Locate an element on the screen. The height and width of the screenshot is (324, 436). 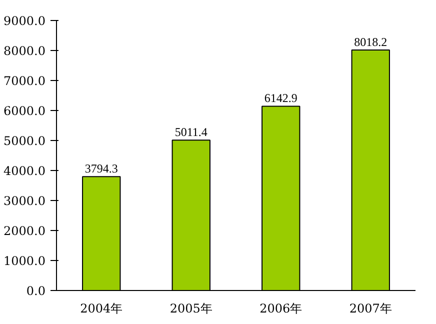
y-tick-label: 8000.0 is located at coordinates (25, 51).